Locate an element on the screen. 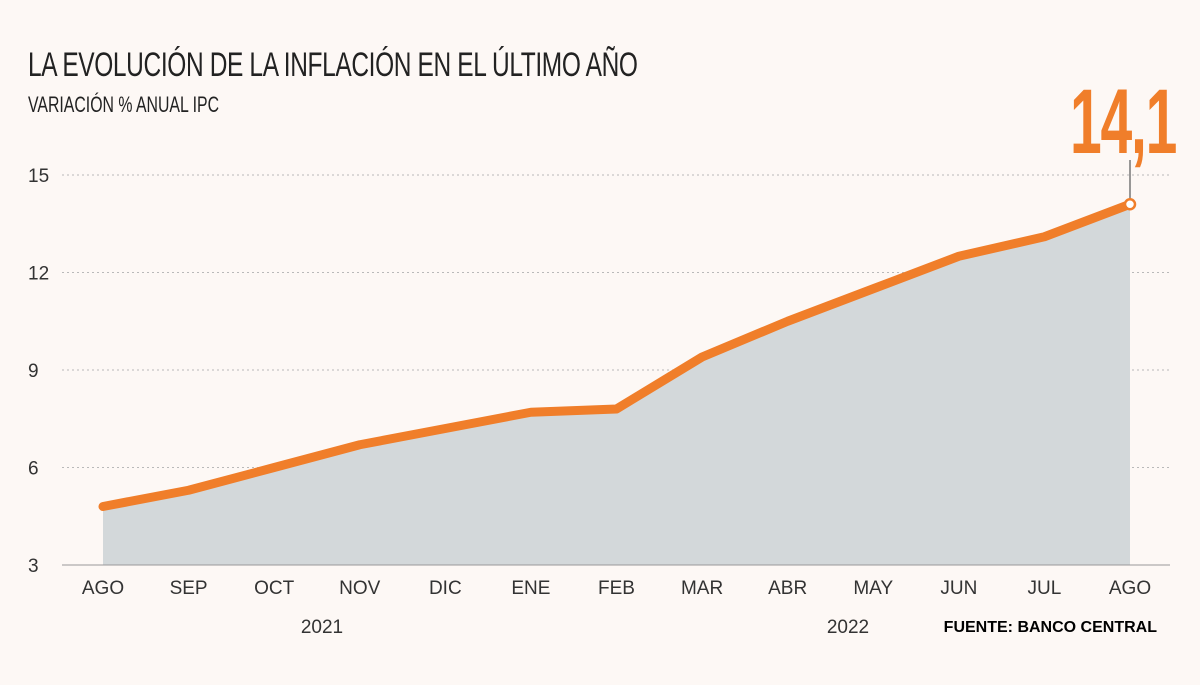 The width and height of the screenshot is (1200, 685). y-tick-label: 3 is located at coordinates (33, 566).